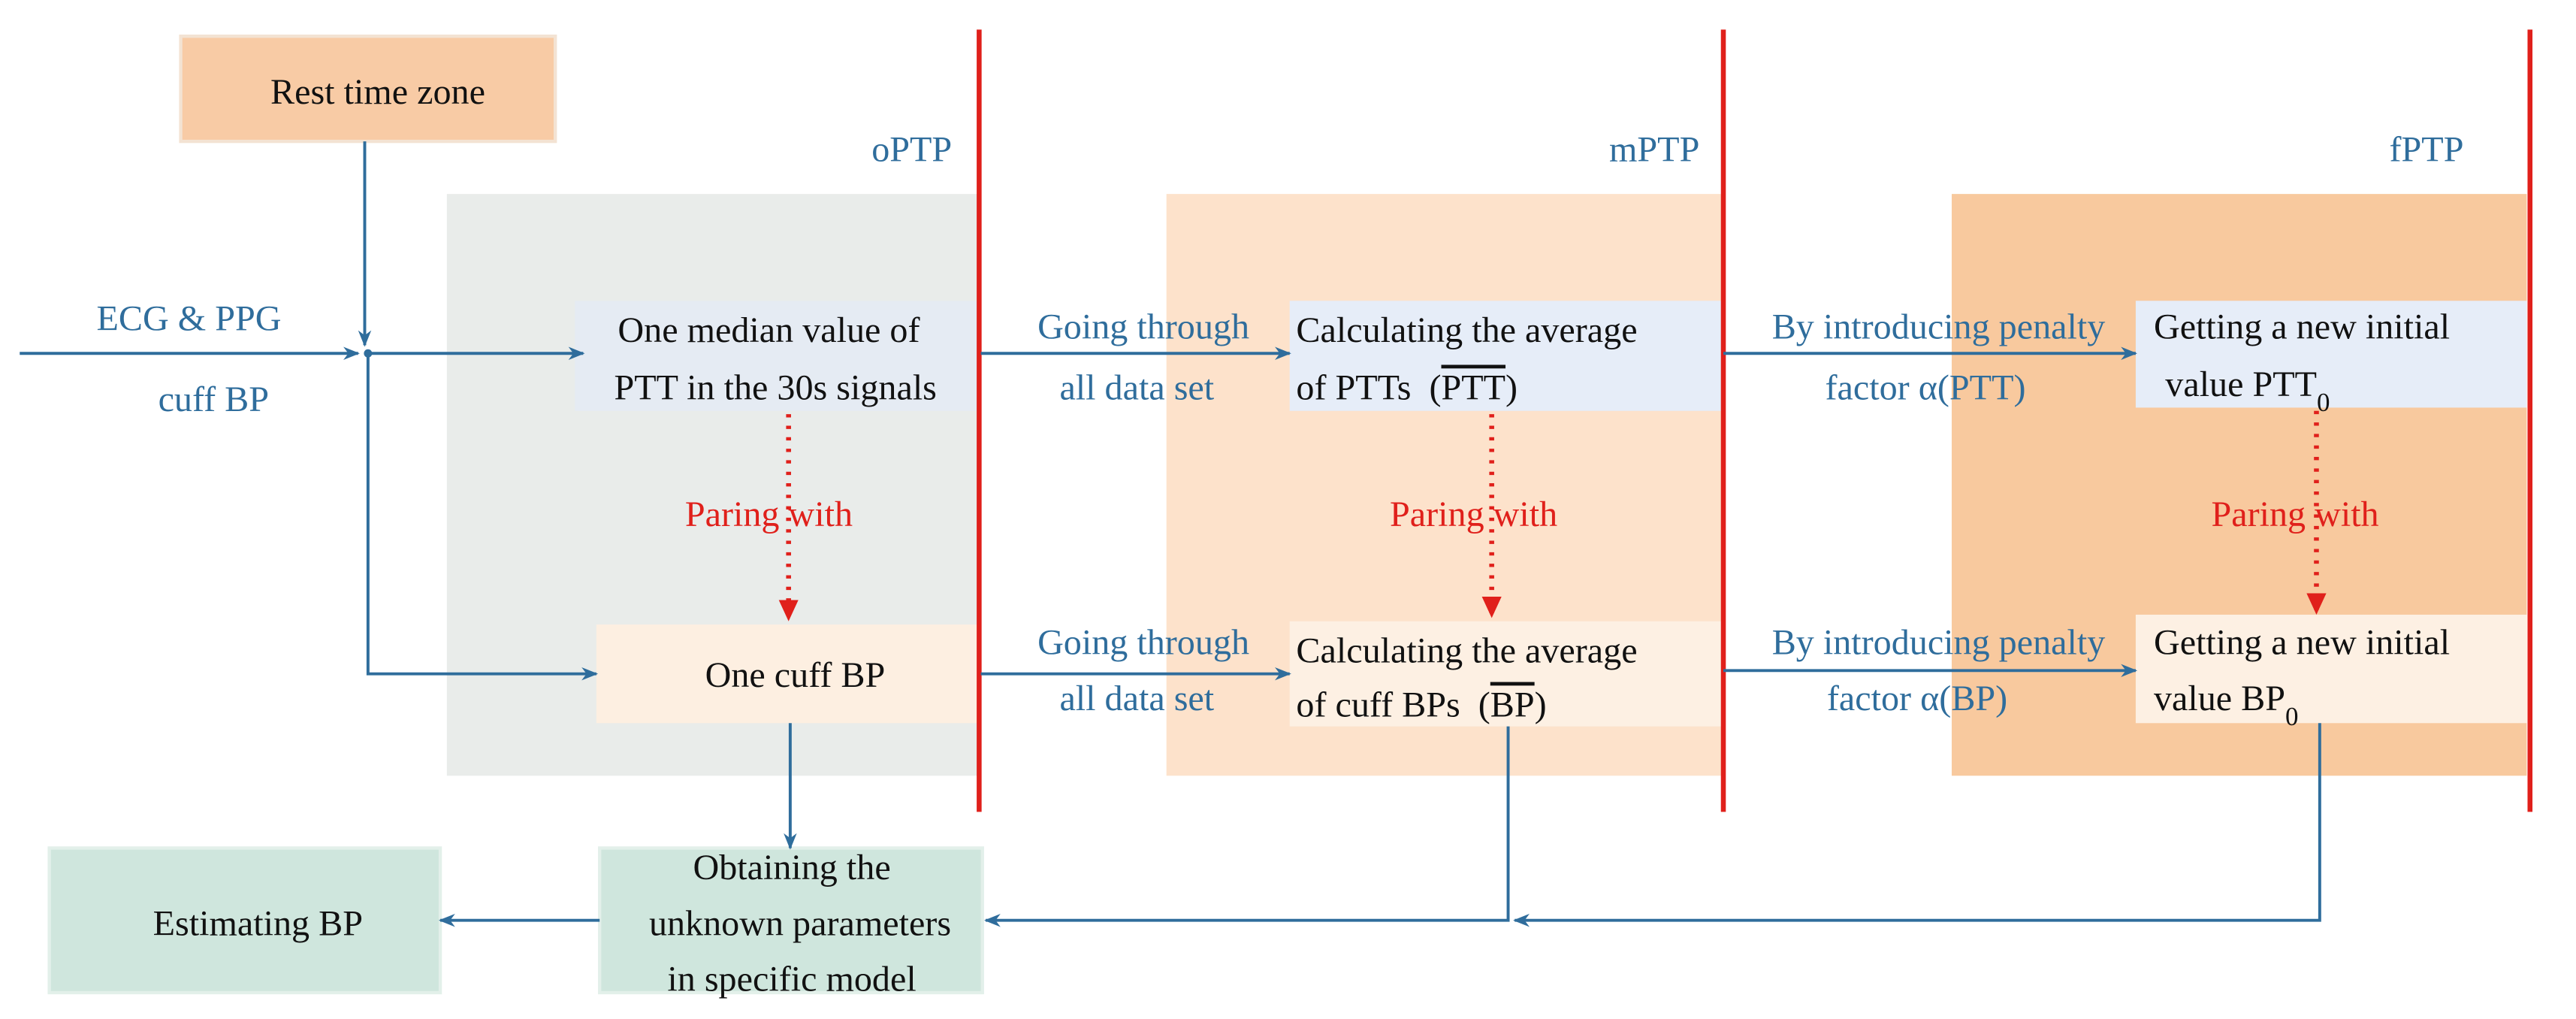 Image resolution: width=2576 pixels, height=1019 pixels. What do you see at coordinates (2302, 642) in the screenshot?
I see `init-bp-text: Getting a new initial` at bounding box center [2302, 642].